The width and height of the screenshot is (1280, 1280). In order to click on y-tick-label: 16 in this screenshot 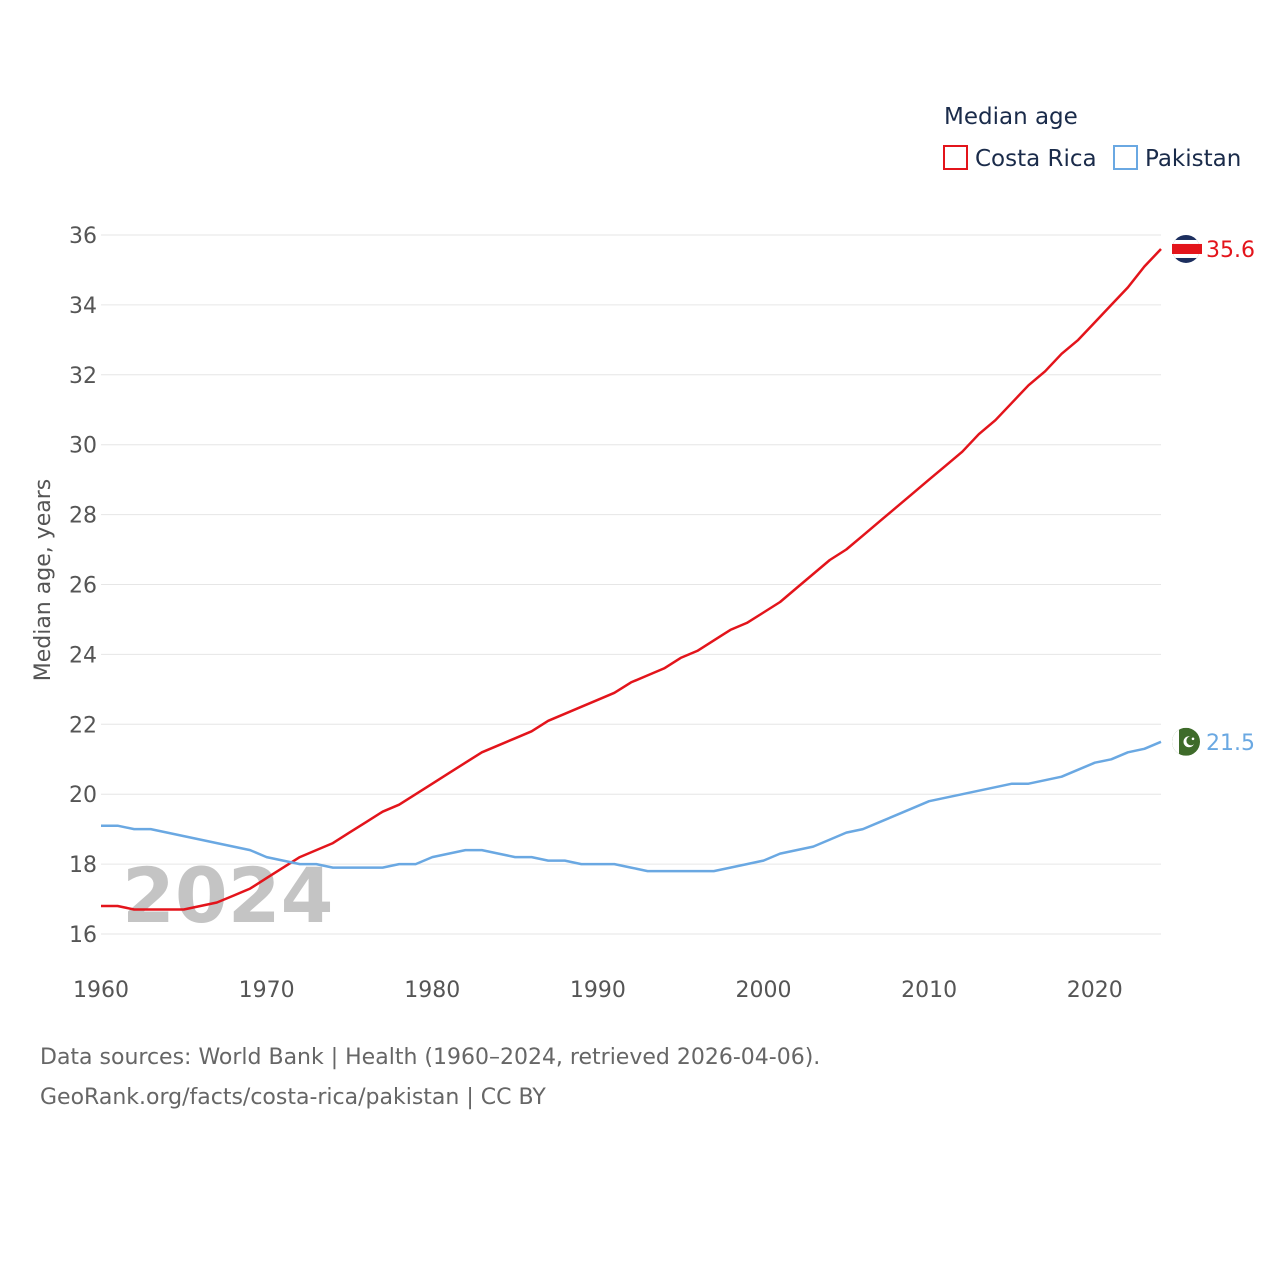, I will do `click(83, 935)`.